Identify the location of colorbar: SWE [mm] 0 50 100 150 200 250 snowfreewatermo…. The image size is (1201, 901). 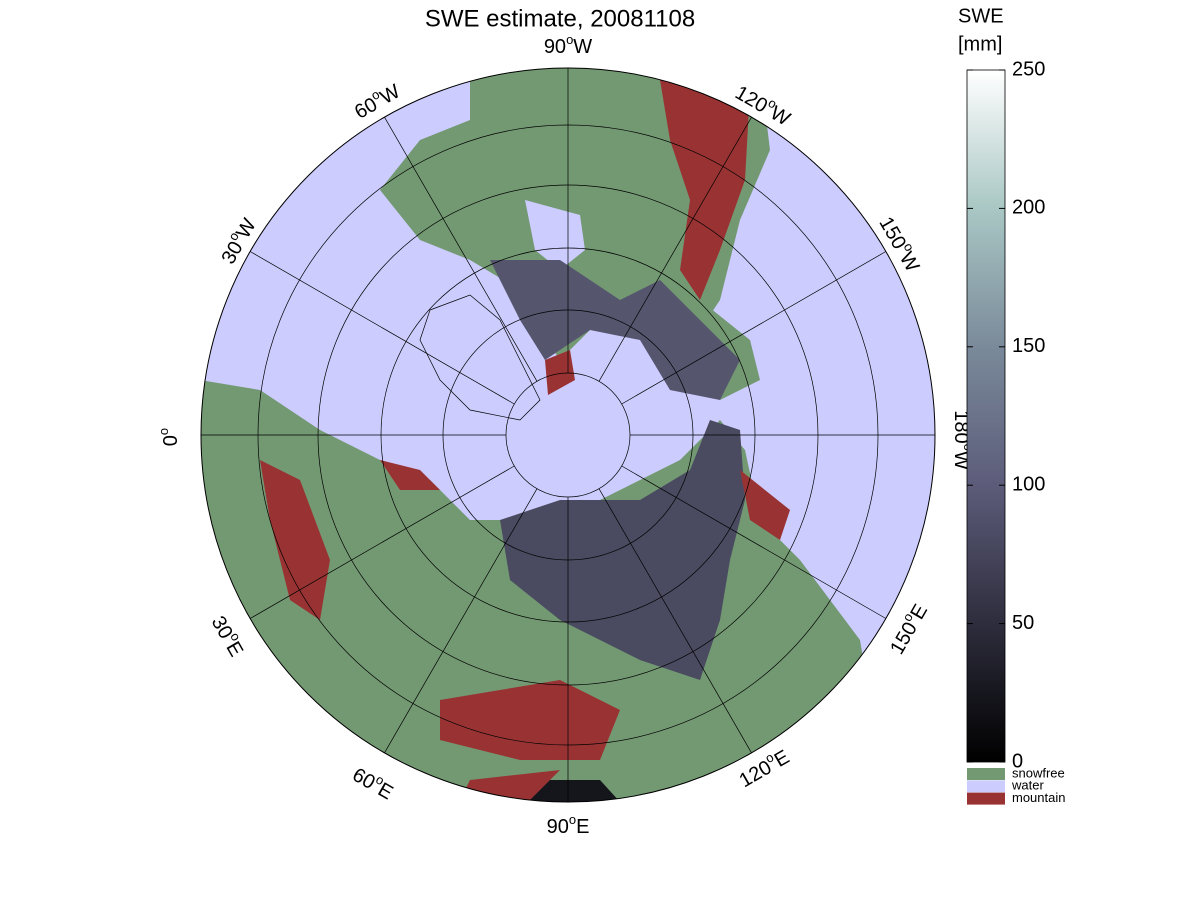
(1011, 405).